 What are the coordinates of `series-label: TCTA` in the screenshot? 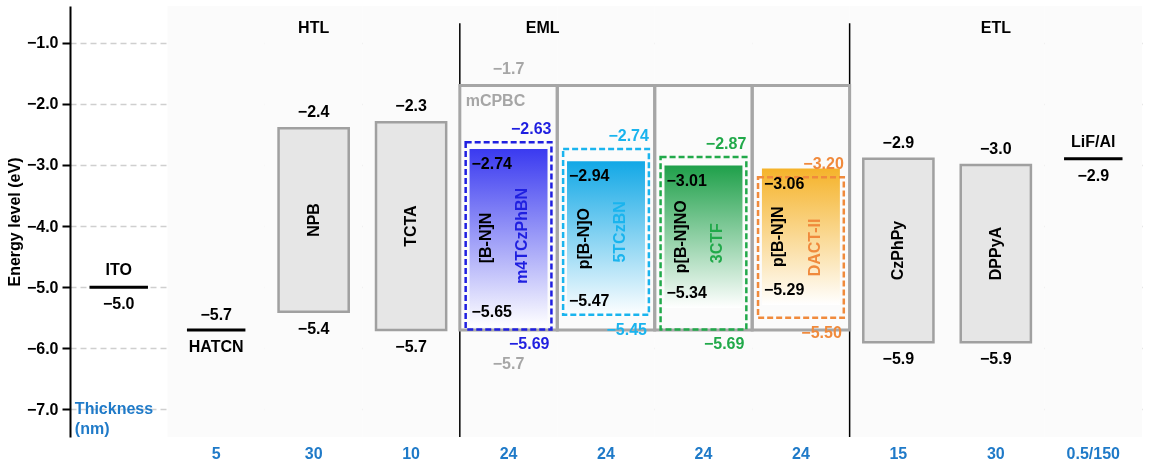 It's located at (411, 225).